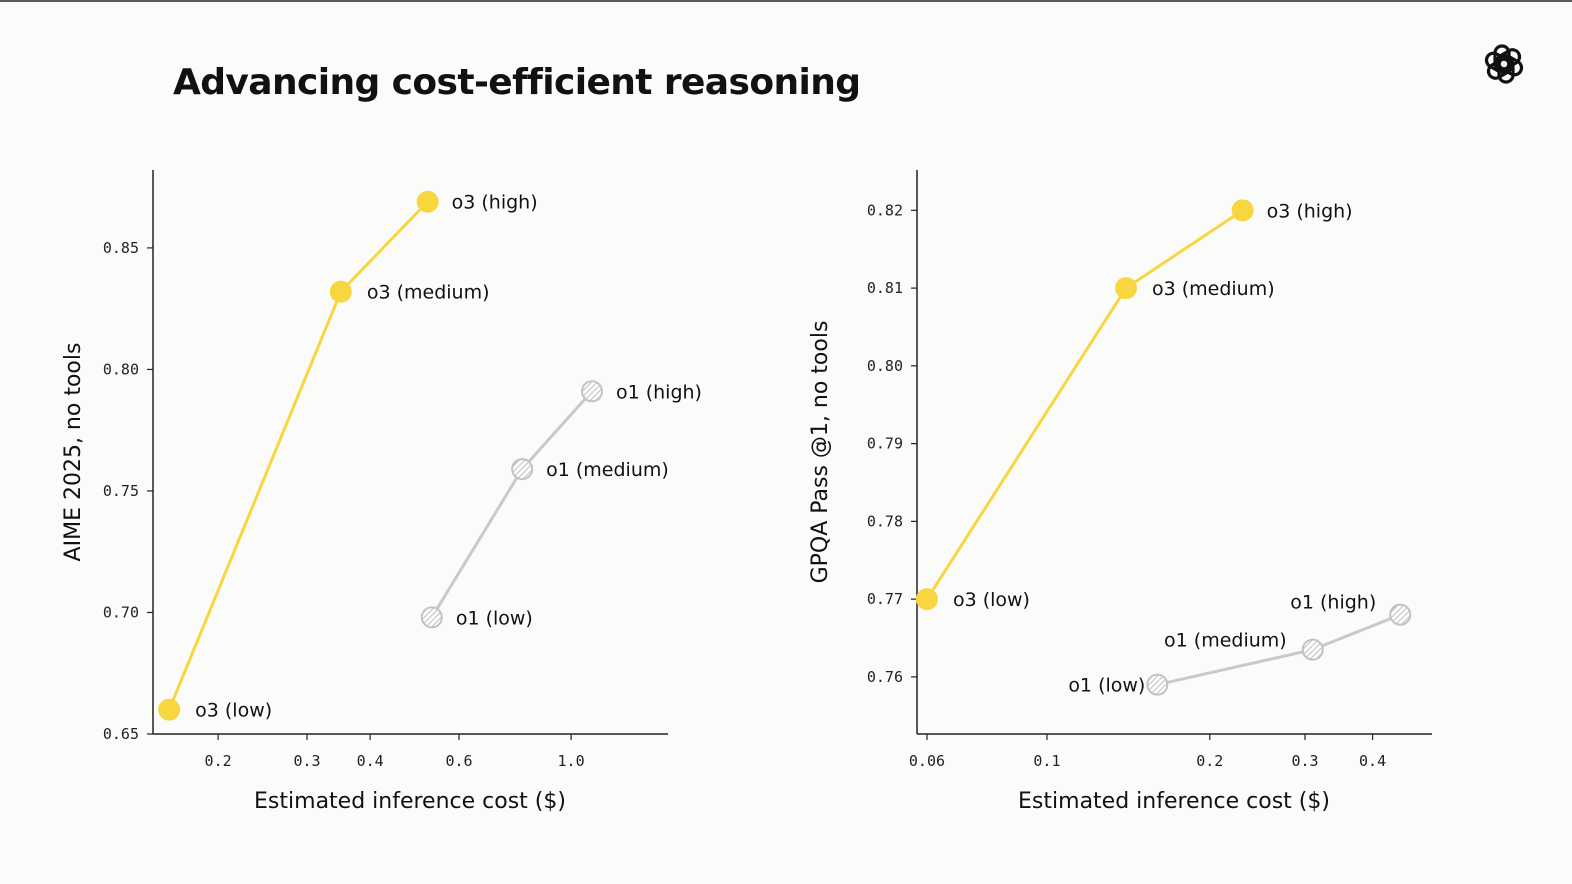  I want to click on x-tick-label: 0.6, so click(458, 761).